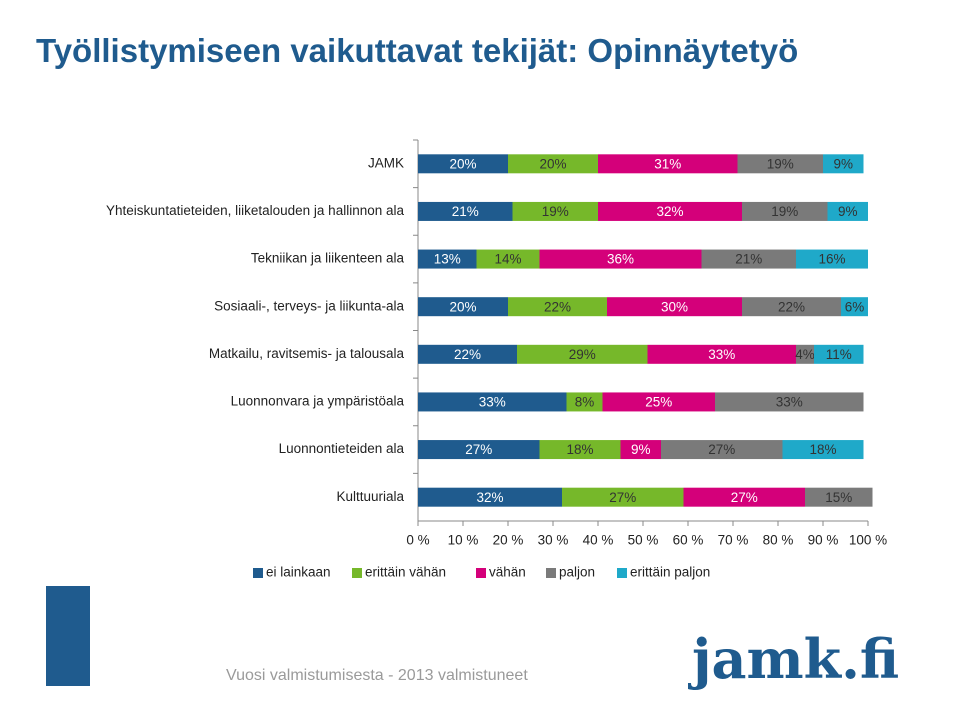 This screenshot has height=720, width=960. Describe the element at coordinates (318, 401) in the screenshot. I see `category-label: Luonnonvara ja ympäristöala` at that location.